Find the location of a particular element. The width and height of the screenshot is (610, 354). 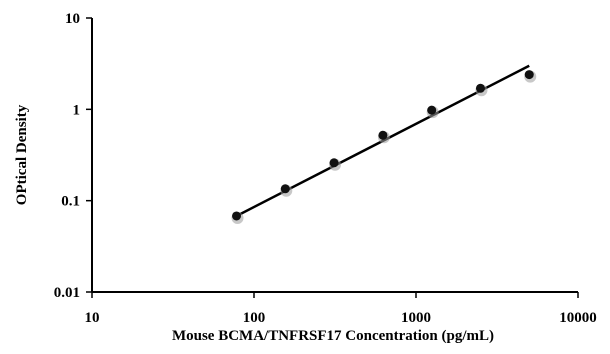

x-tick-label: 1000 is located at coordinates (416, 318).